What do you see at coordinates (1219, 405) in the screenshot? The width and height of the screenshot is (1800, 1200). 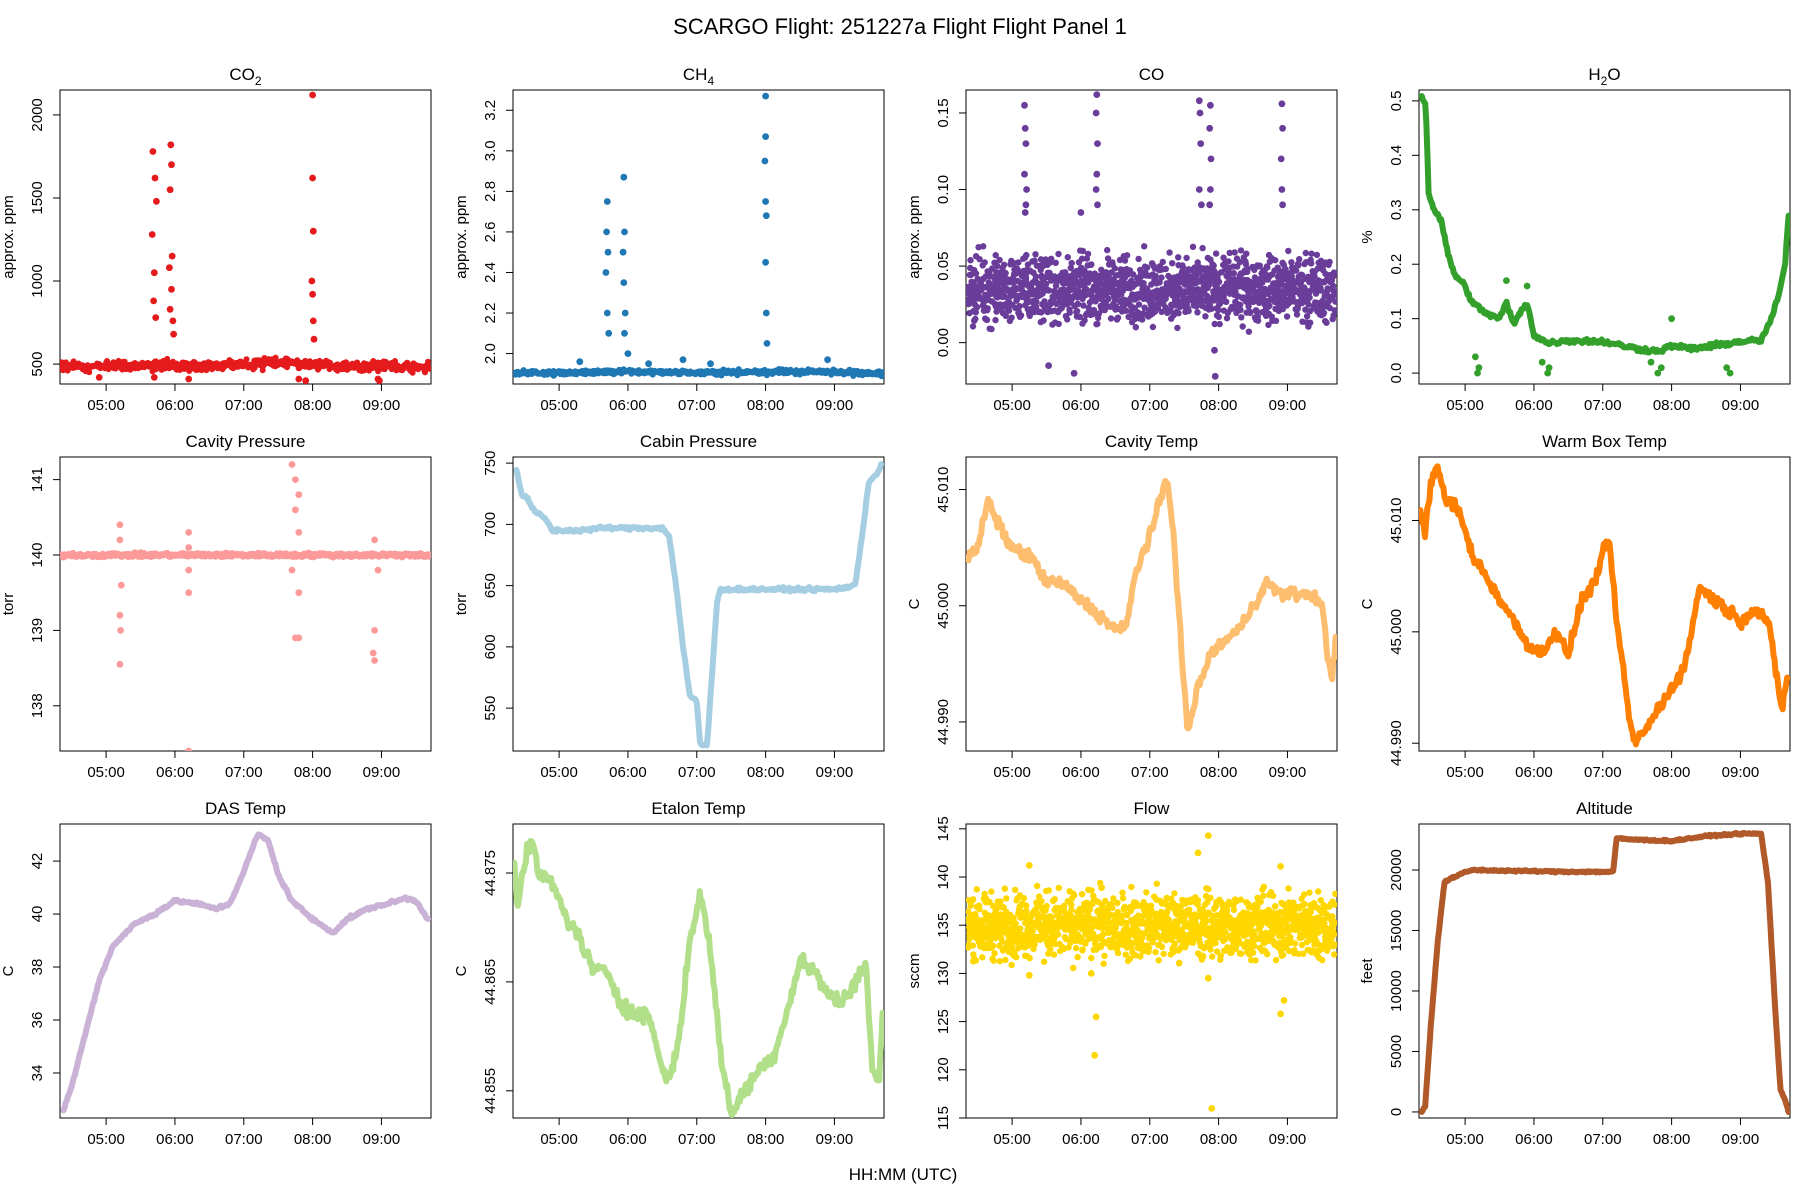 I see `xtick-label: 08:00` at bounding box center [1219, 405].